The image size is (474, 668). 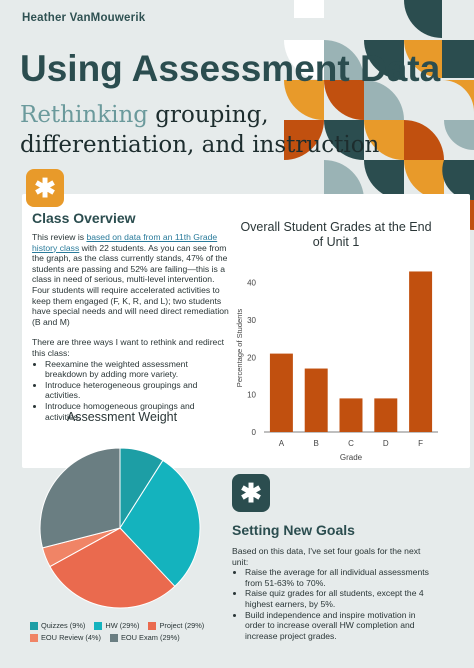 What do you see at coordinates (386, 443) in the screenshot?
I see `x-tick-label: D` at bounding box center [386, 443].